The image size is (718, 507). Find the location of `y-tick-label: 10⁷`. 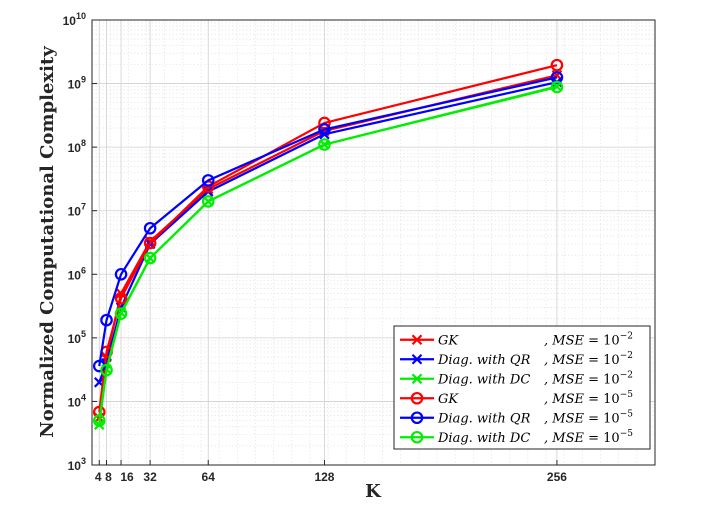

y-tick-label: 10⁷ is located at coordinates (77, 210).